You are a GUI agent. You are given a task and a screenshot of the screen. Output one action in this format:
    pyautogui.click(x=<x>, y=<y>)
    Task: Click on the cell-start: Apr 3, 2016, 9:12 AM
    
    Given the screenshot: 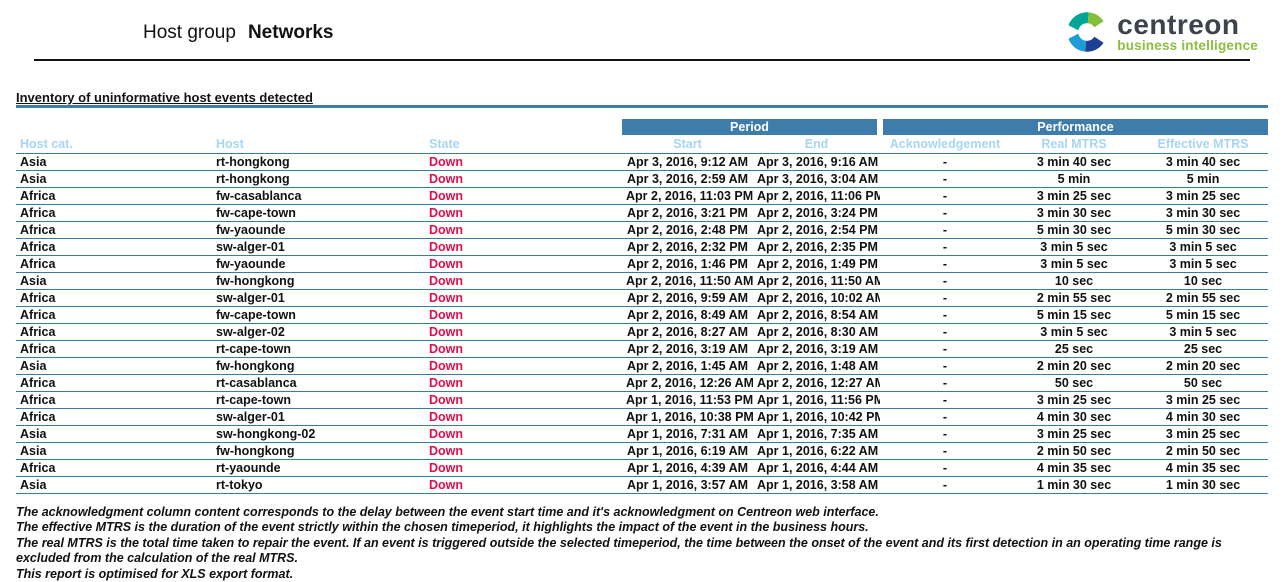 What is the action you would take?
    pyautogui.click(x=687, y=162)
    